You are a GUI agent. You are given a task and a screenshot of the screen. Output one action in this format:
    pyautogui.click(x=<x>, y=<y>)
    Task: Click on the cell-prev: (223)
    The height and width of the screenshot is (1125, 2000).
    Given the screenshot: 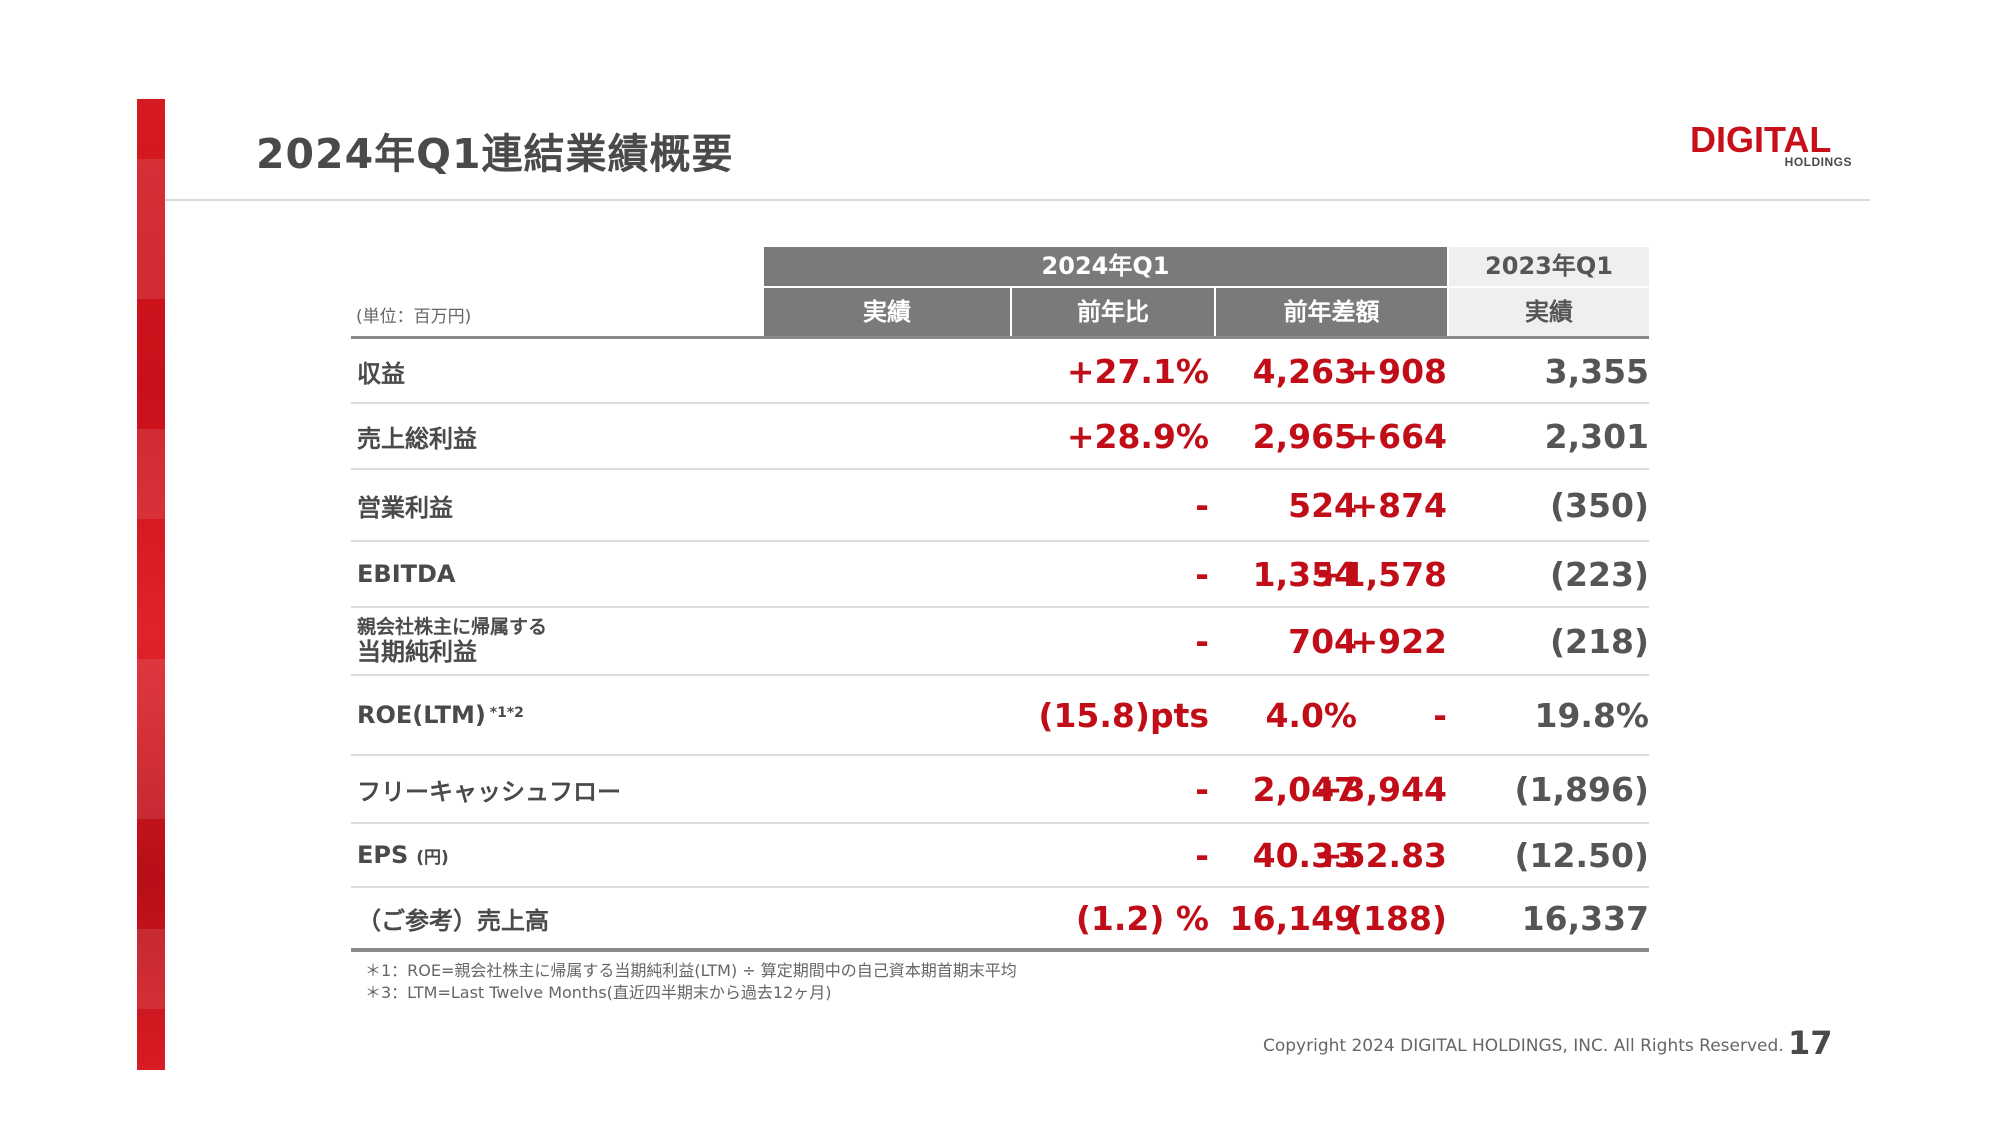 What is the action you would take?
    pyautogui.click(x=1599, y=574)
    